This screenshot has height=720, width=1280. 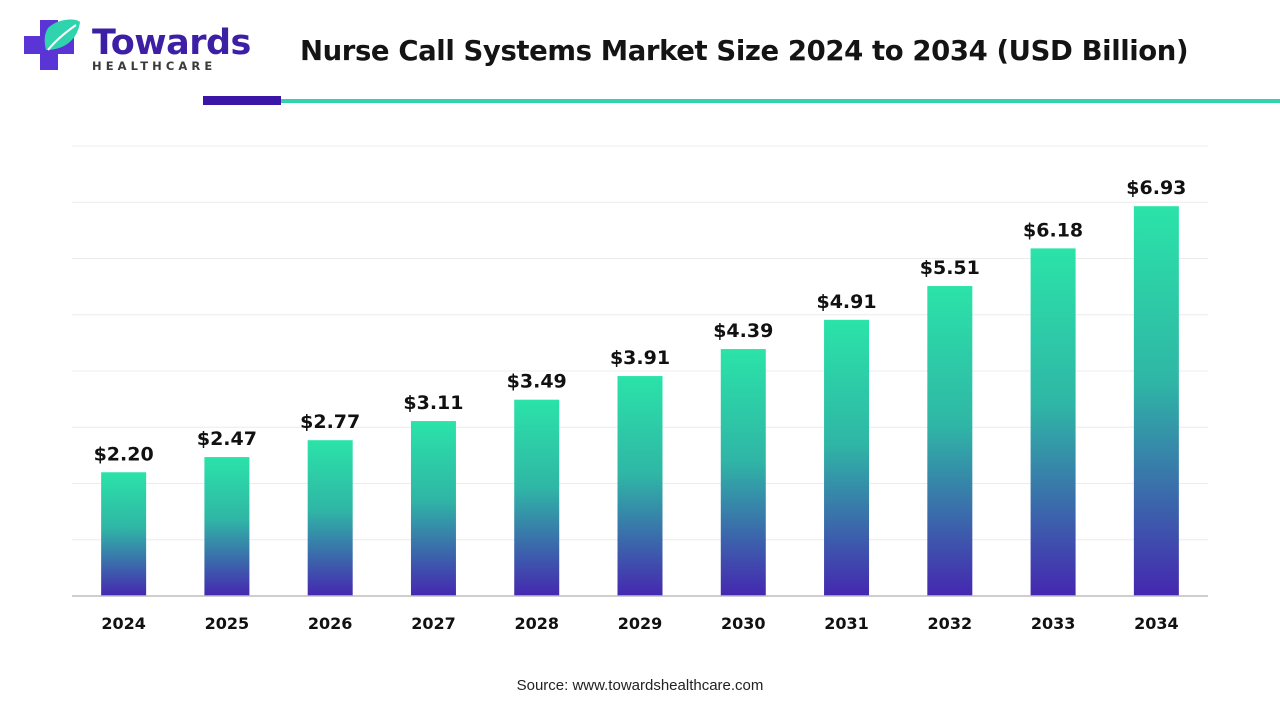 What do you see at coordinates (433, 403) in the screenshot?
I see `data-label-2027: $3.11` at bounding box center [433, 403].